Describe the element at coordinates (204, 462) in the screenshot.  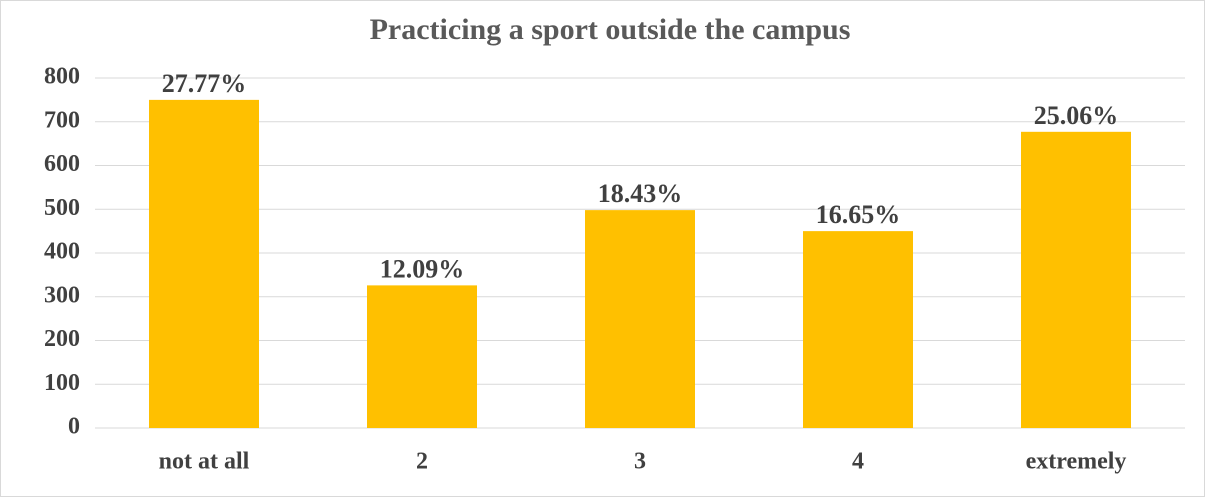
I see `x-tick-label: not at all` at that location.